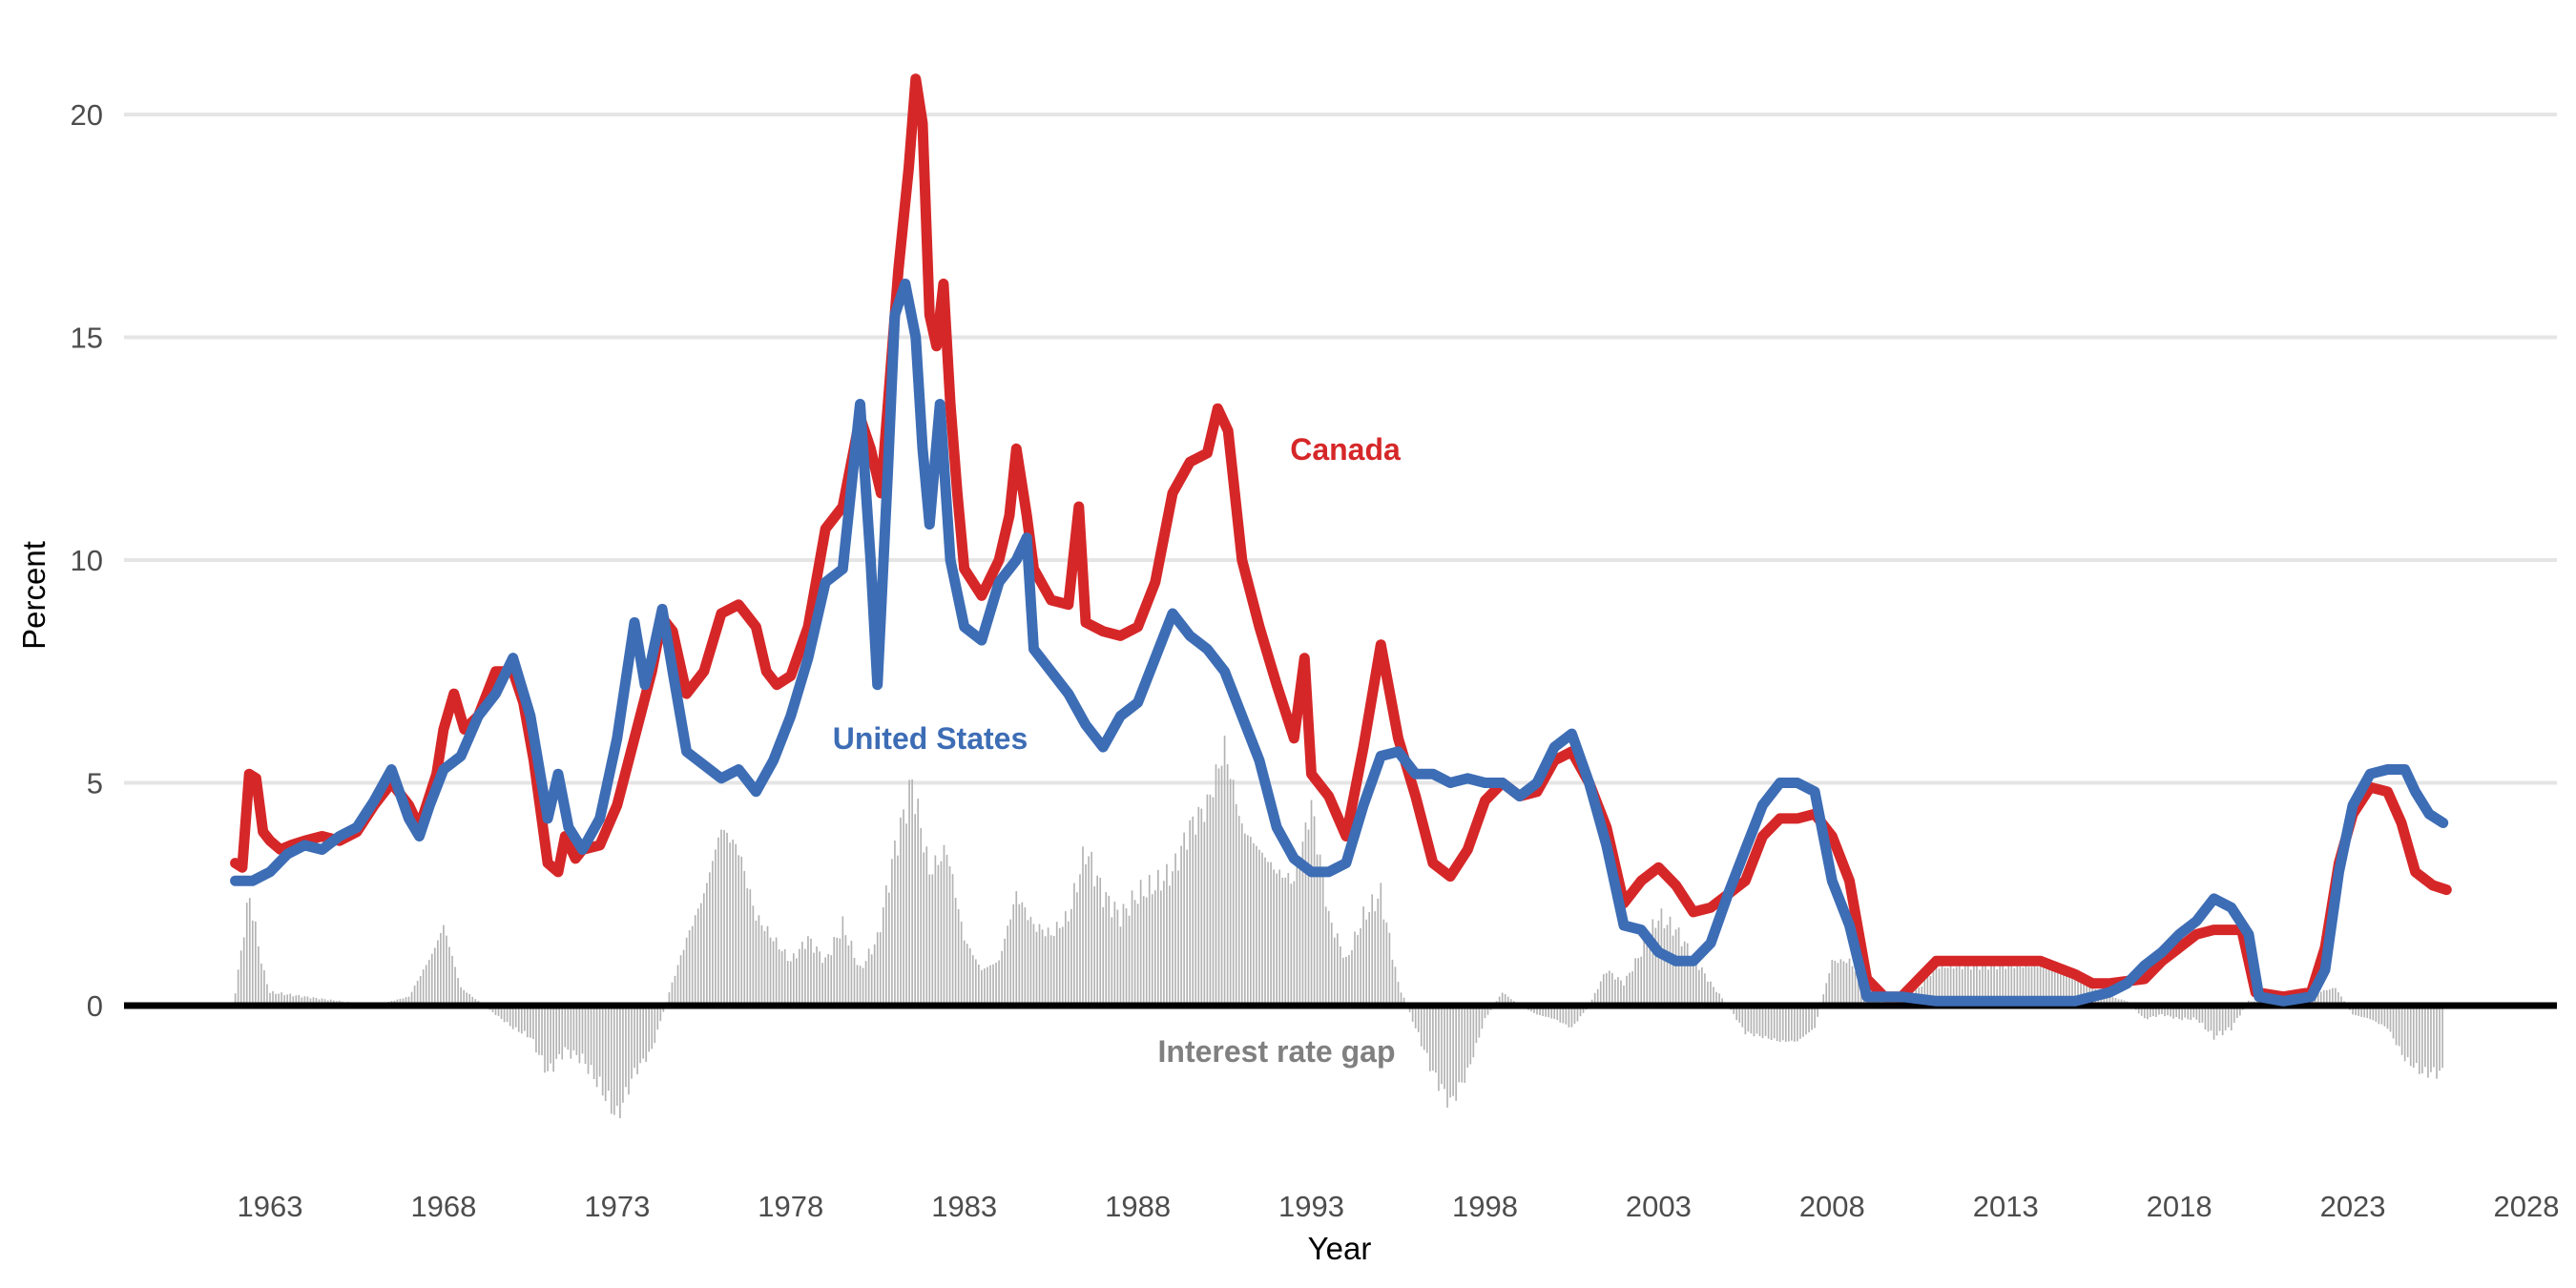  What do you see at coordinates (617, 1206) in the screenshot?
I see `x-tick-label-1973: 1973` at bounding box center [617, 1206].